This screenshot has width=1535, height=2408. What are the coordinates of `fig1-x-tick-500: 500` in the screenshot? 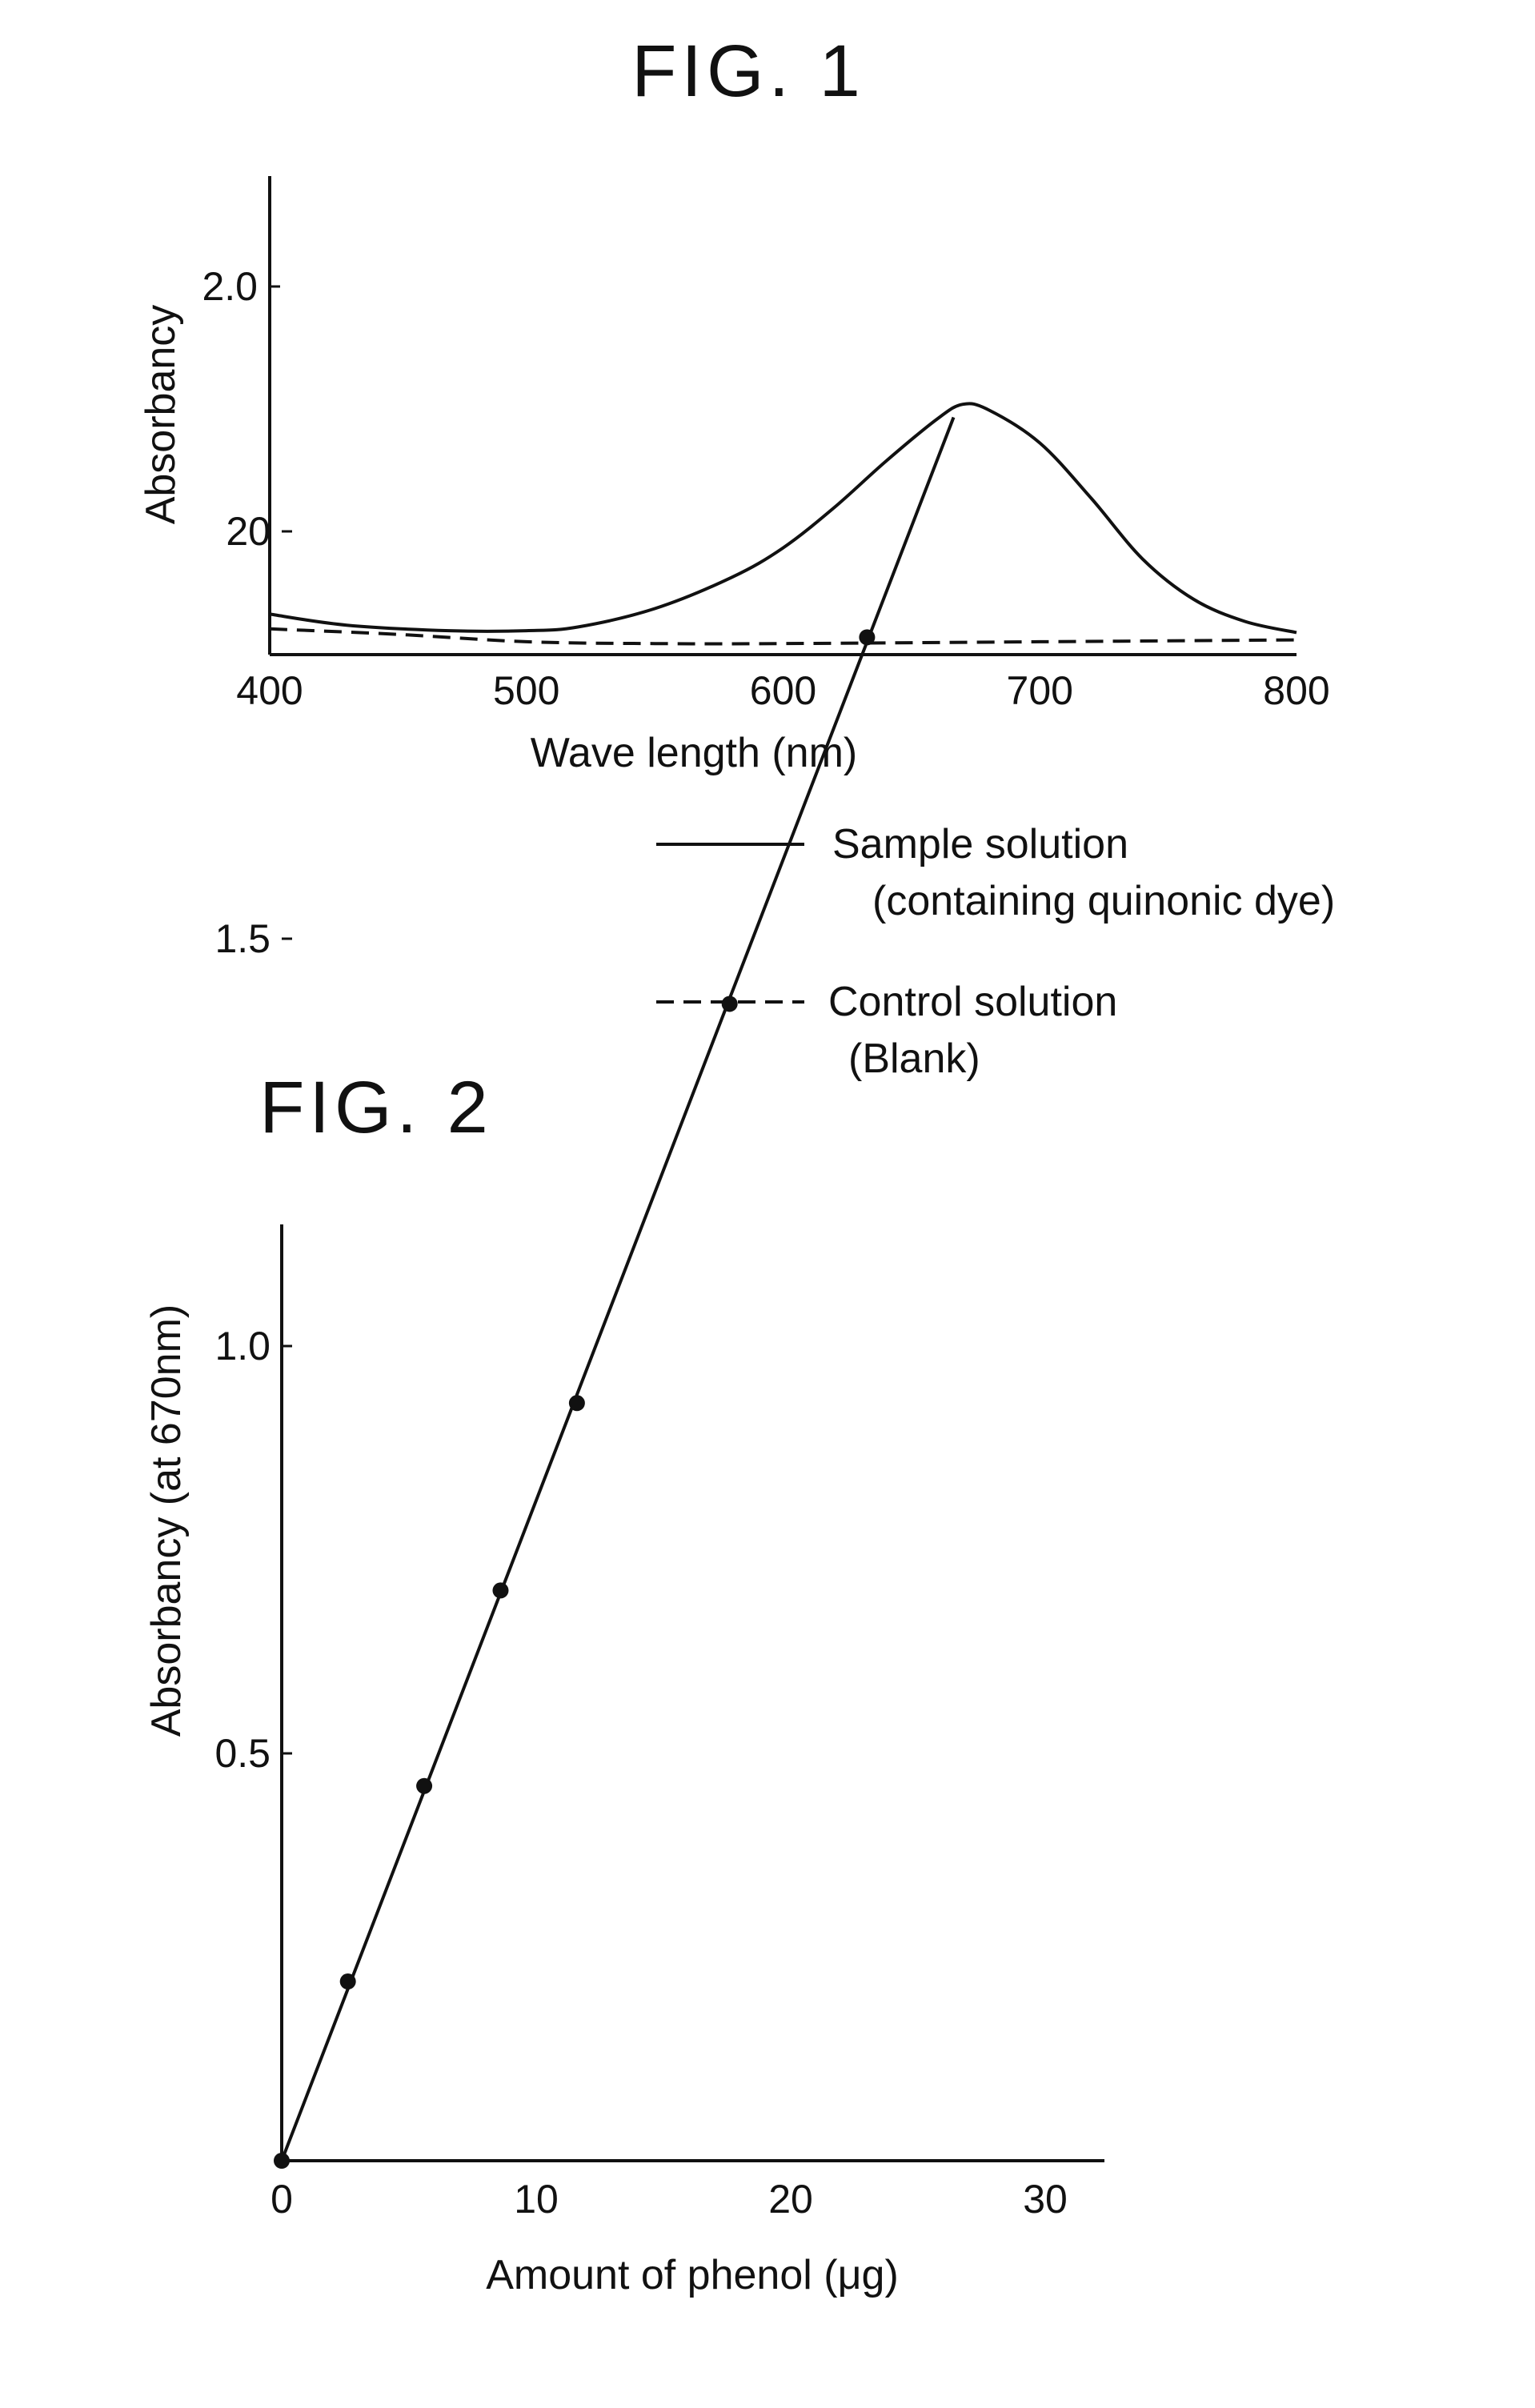 It's located at (526, 690).